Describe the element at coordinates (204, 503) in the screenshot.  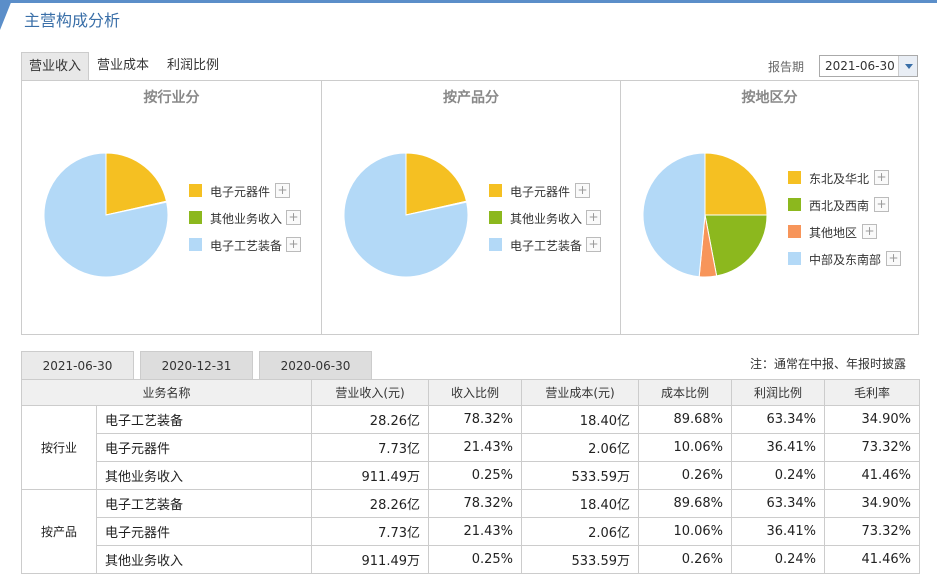
I see `business-name-cell: 电子工艺装备` at that location.